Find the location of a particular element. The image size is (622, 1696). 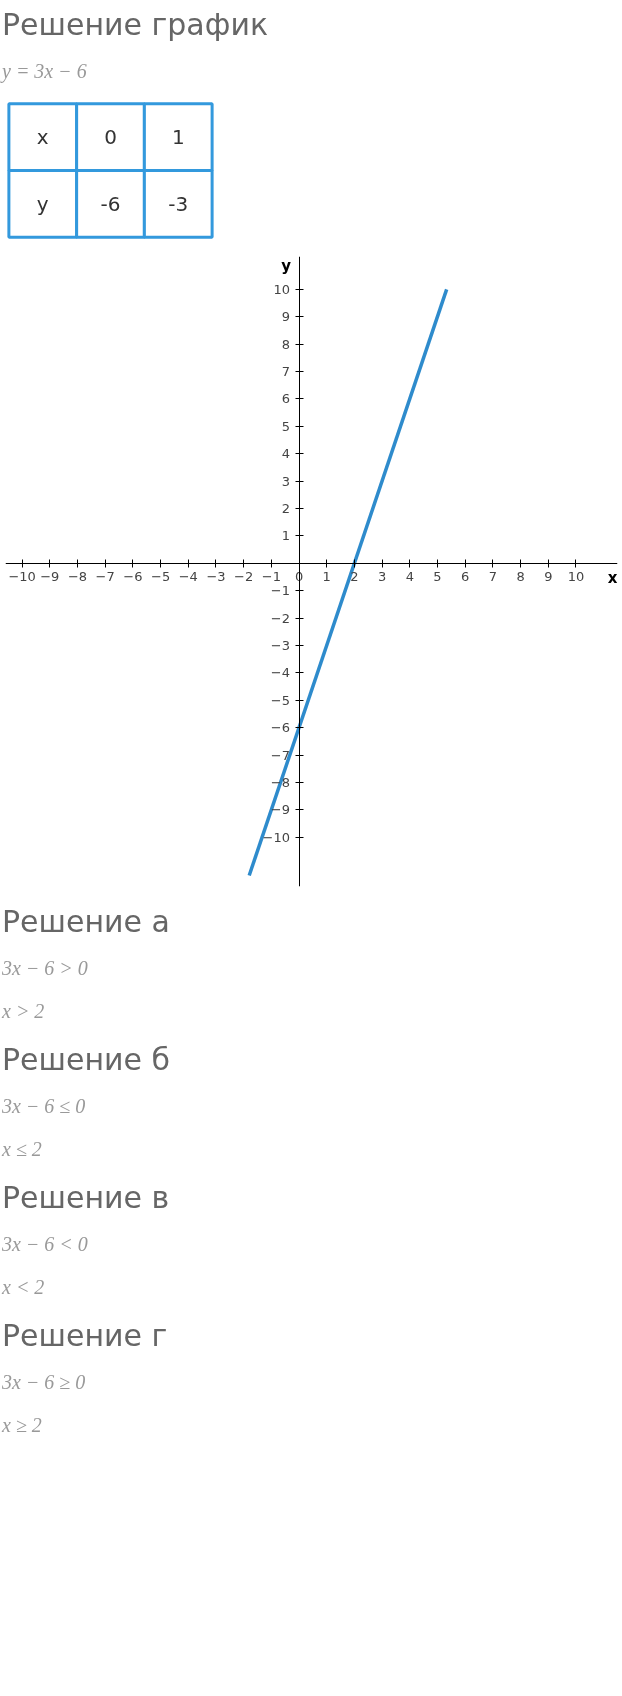

text: Решение а is located at coordinates (86, 922).